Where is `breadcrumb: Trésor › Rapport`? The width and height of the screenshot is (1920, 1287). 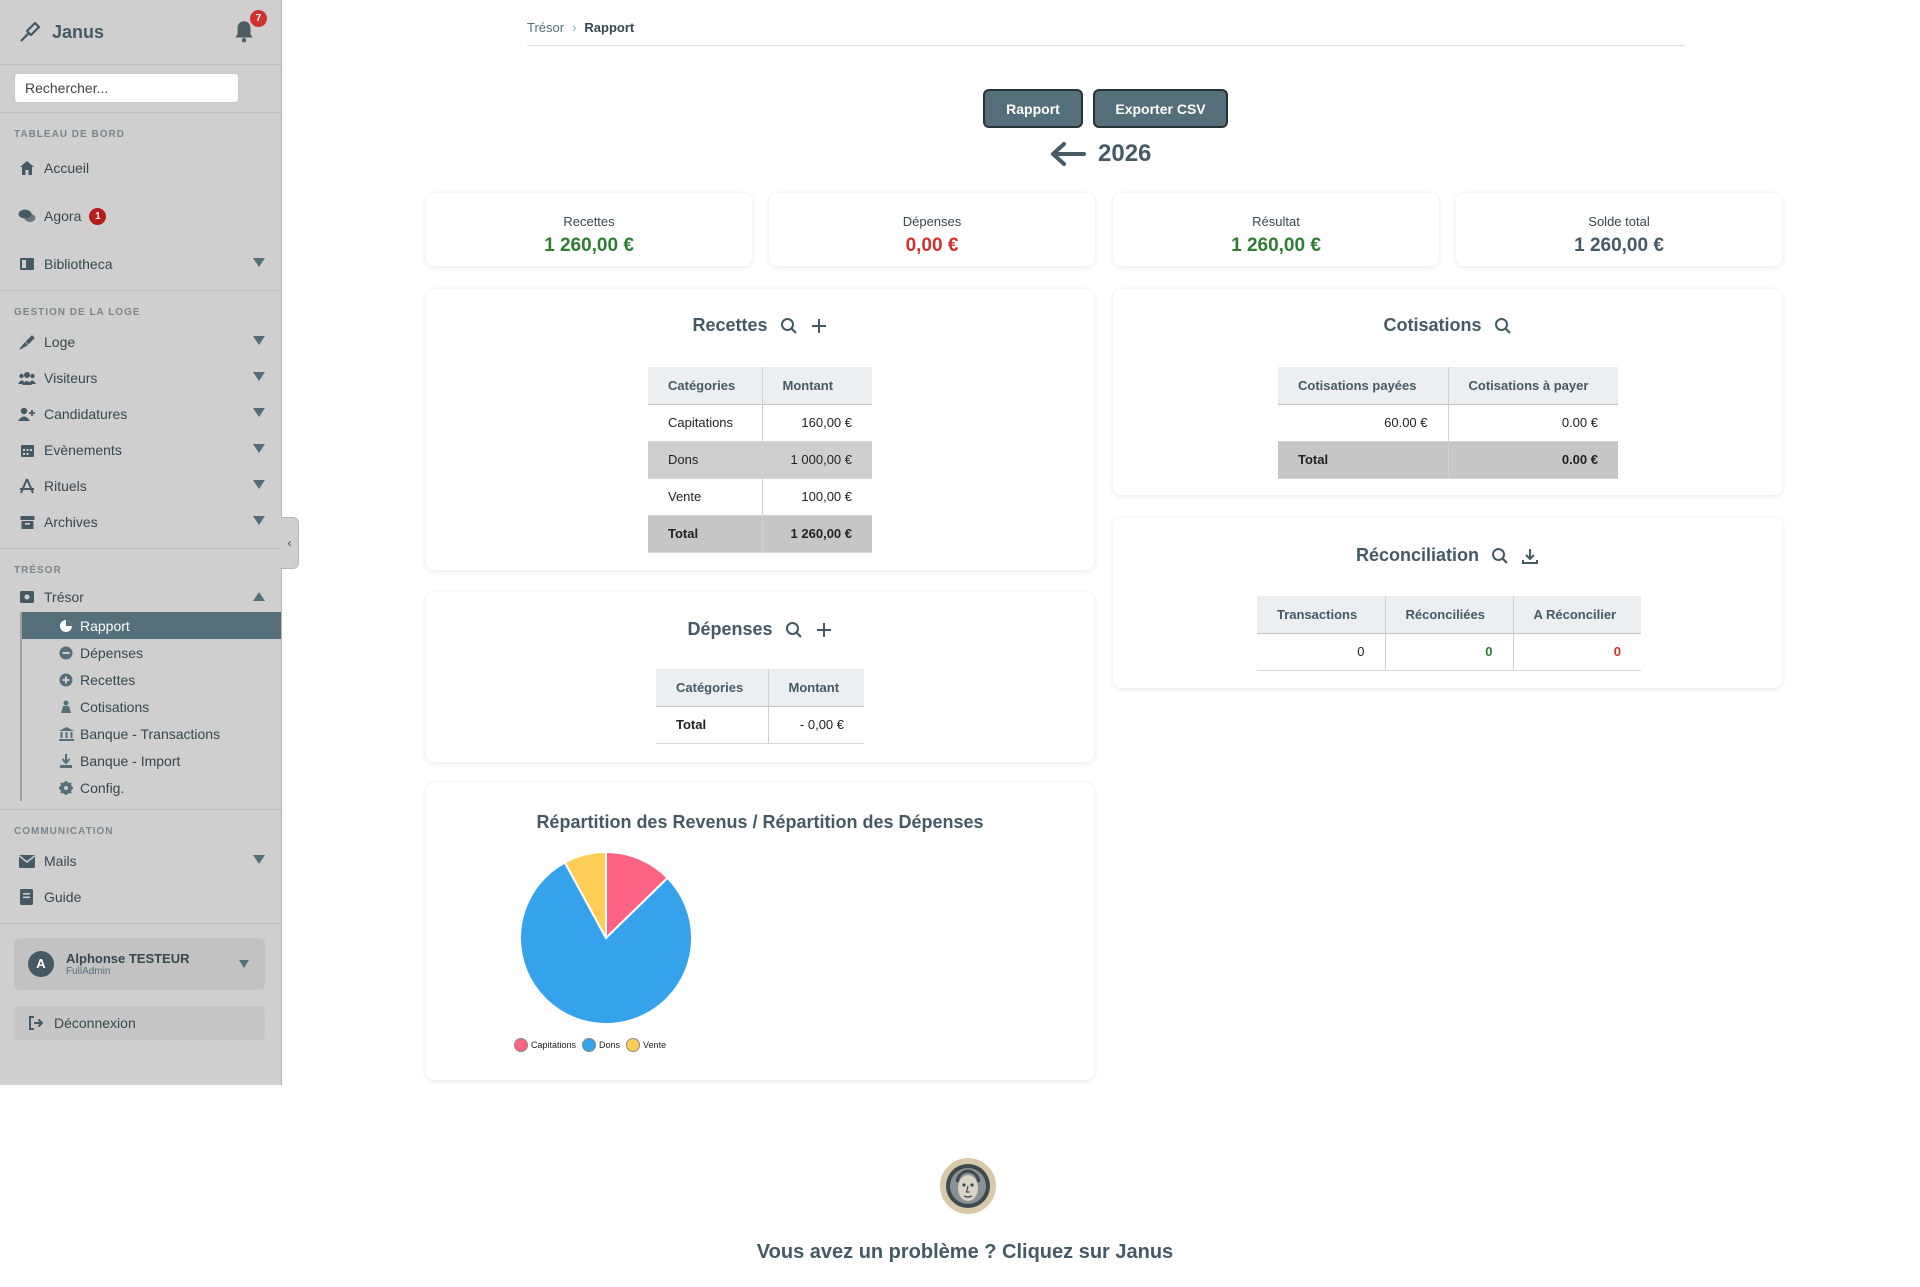 breadcrumb: Trésor › Rapport is located at coordinates (1106, 33).